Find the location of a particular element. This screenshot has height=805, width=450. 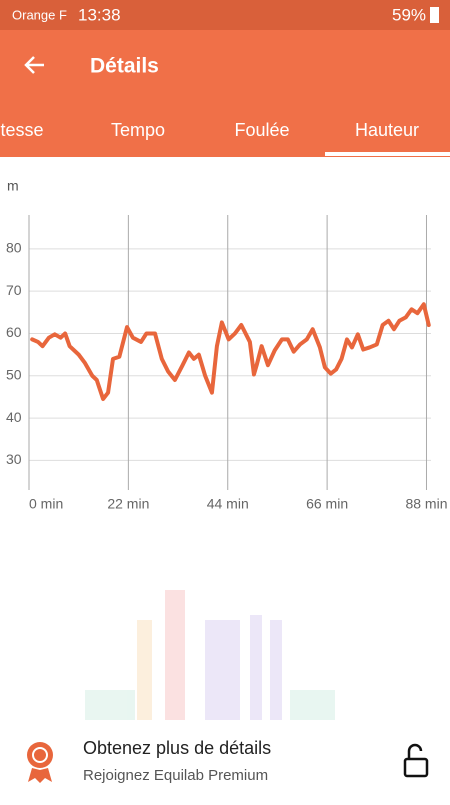

y-tick-label: 80 is located at coordinates (14, 248).